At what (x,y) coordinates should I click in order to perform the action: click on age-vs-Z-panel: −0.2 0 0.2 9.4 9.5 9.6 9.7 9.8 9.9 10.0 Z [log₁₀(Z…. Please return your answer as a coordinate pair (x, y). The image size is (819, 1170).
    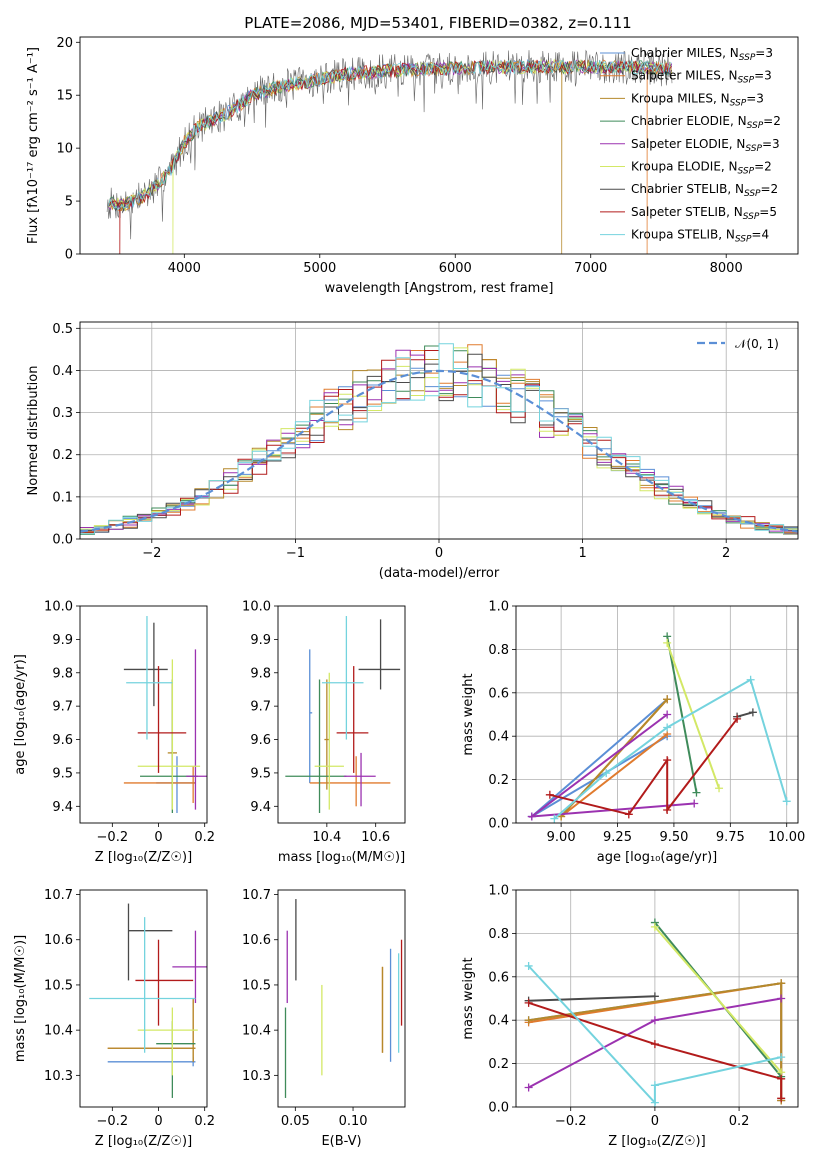
    Looking at the image, I should click on (114, 733).